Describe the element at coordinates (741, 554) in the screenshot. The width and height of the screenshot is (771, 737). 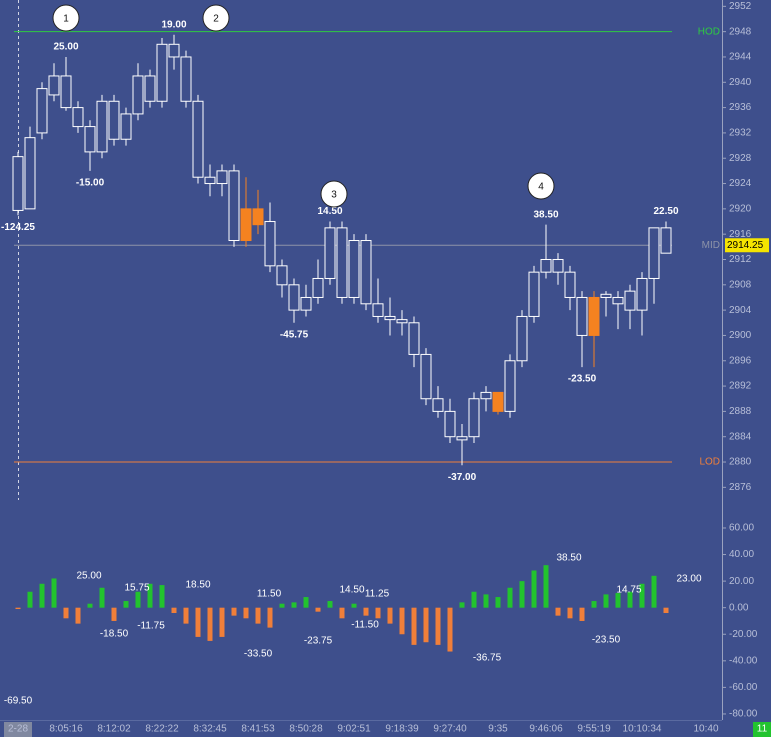
I see `y2-tick-label: 40.00` at that location.